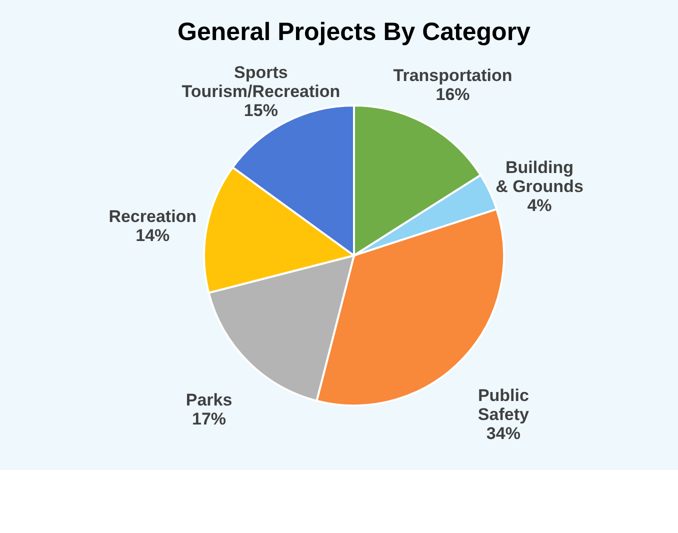  Describe the element at coordinates (539, 206) in the screenshot. I see `data-label: 4%` at that location.